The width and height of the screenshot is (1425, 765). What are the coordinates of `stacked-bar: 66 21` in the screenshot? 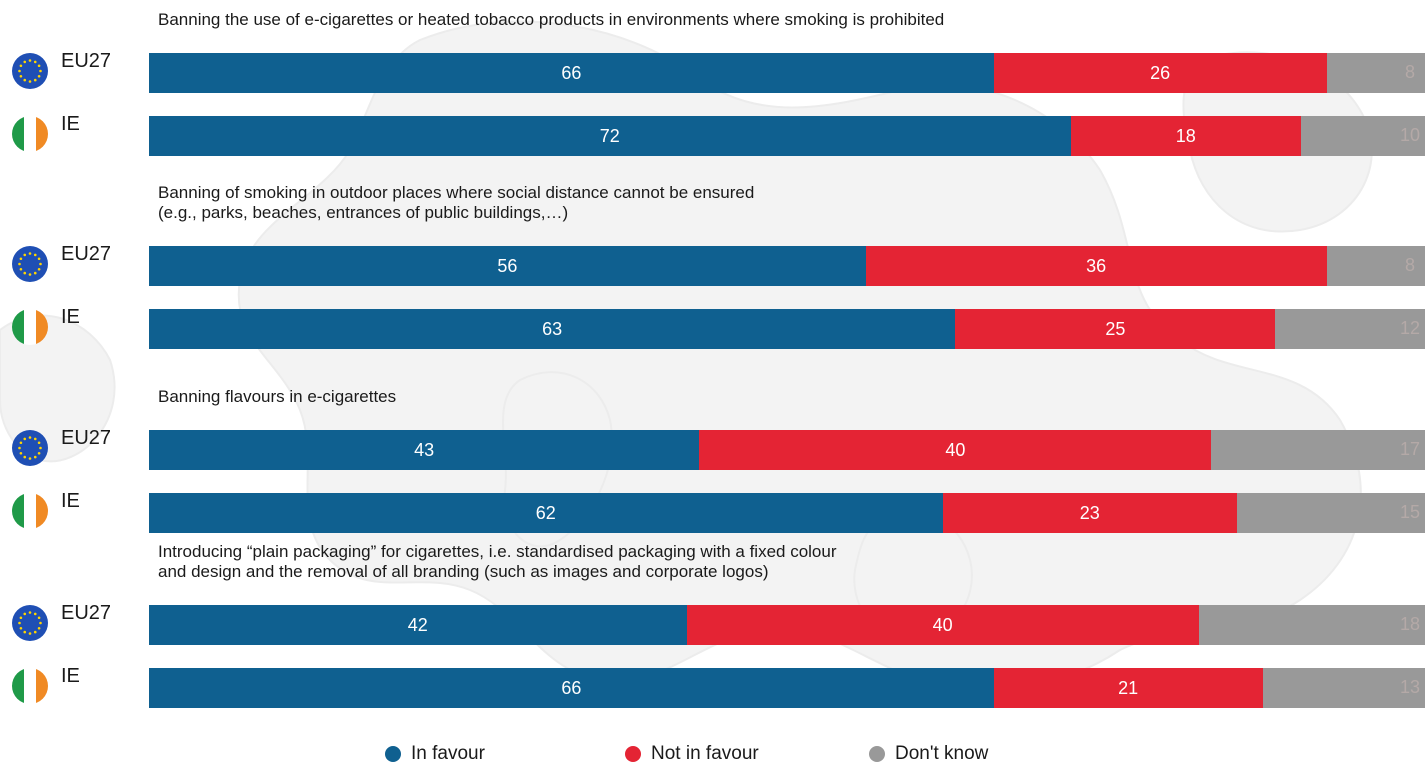 It's located at (787, 688).